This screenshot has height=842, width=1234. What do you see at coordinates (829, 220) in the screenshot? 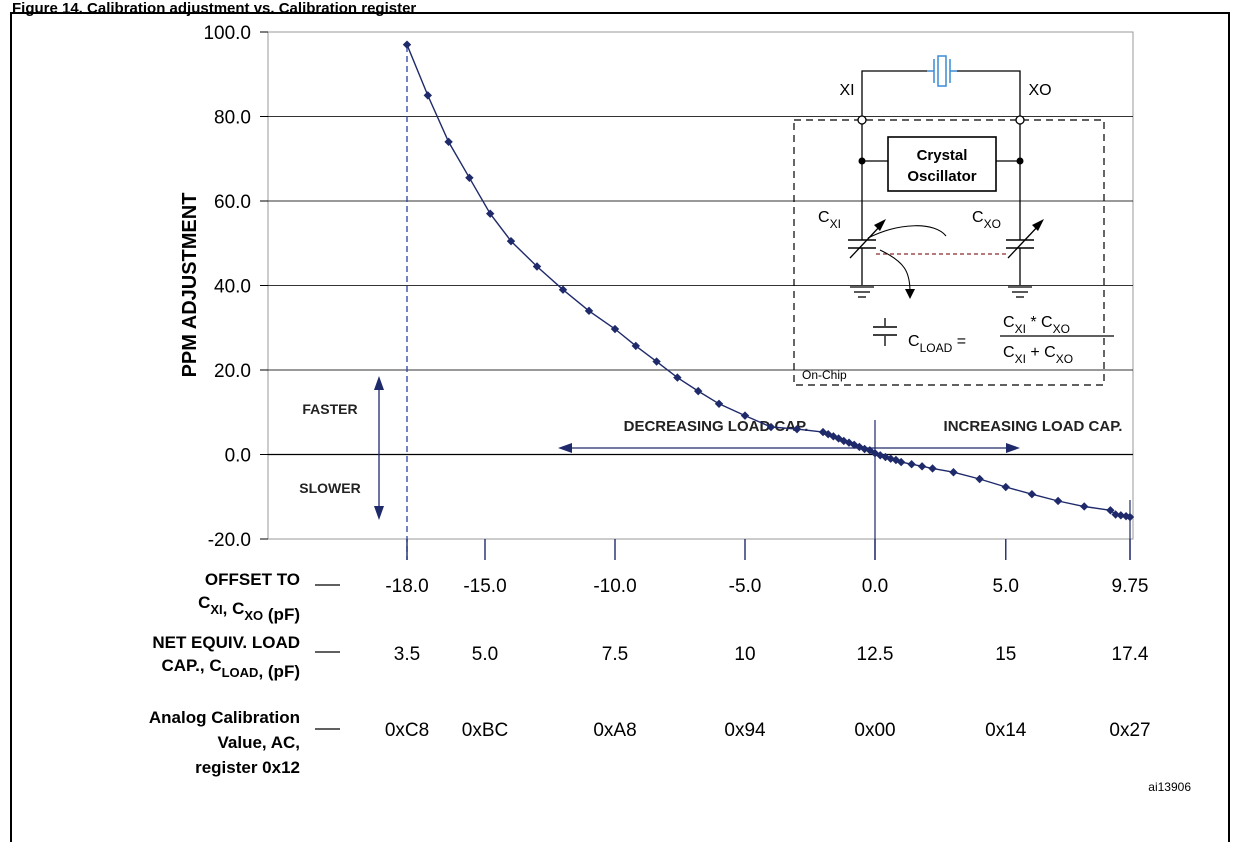
I see `cxi-label: CXI` at bounding box center [829, 220].